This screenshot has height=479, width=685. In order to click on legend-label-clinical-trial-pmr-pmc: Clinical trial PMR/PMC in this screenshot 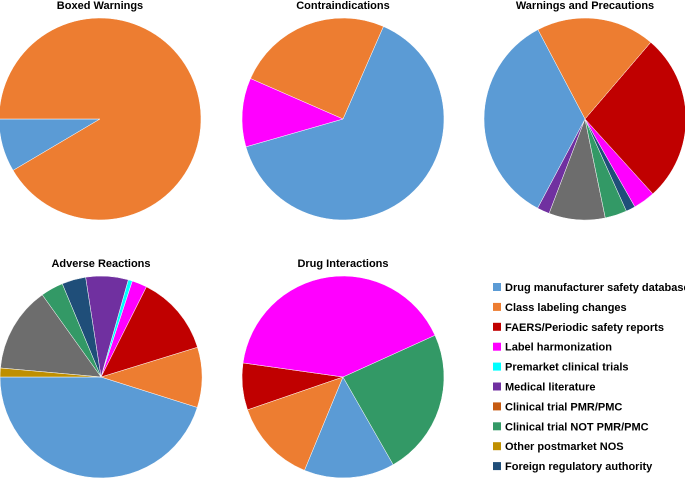, I will do `click(563, 407)`.